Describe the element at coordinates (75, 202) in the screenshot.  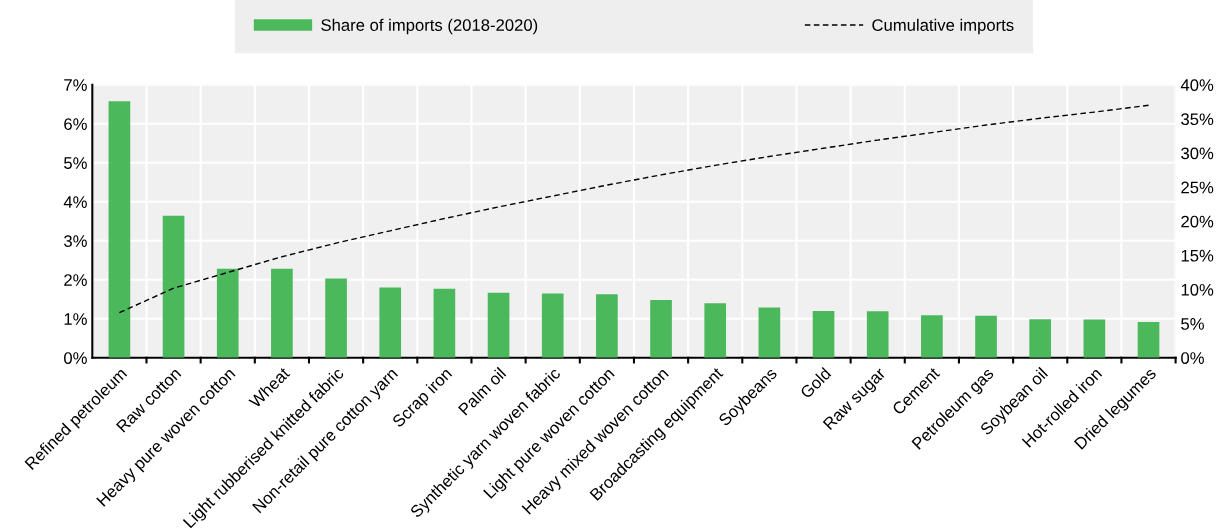
I see `y-tick-label: 4%` at that location.